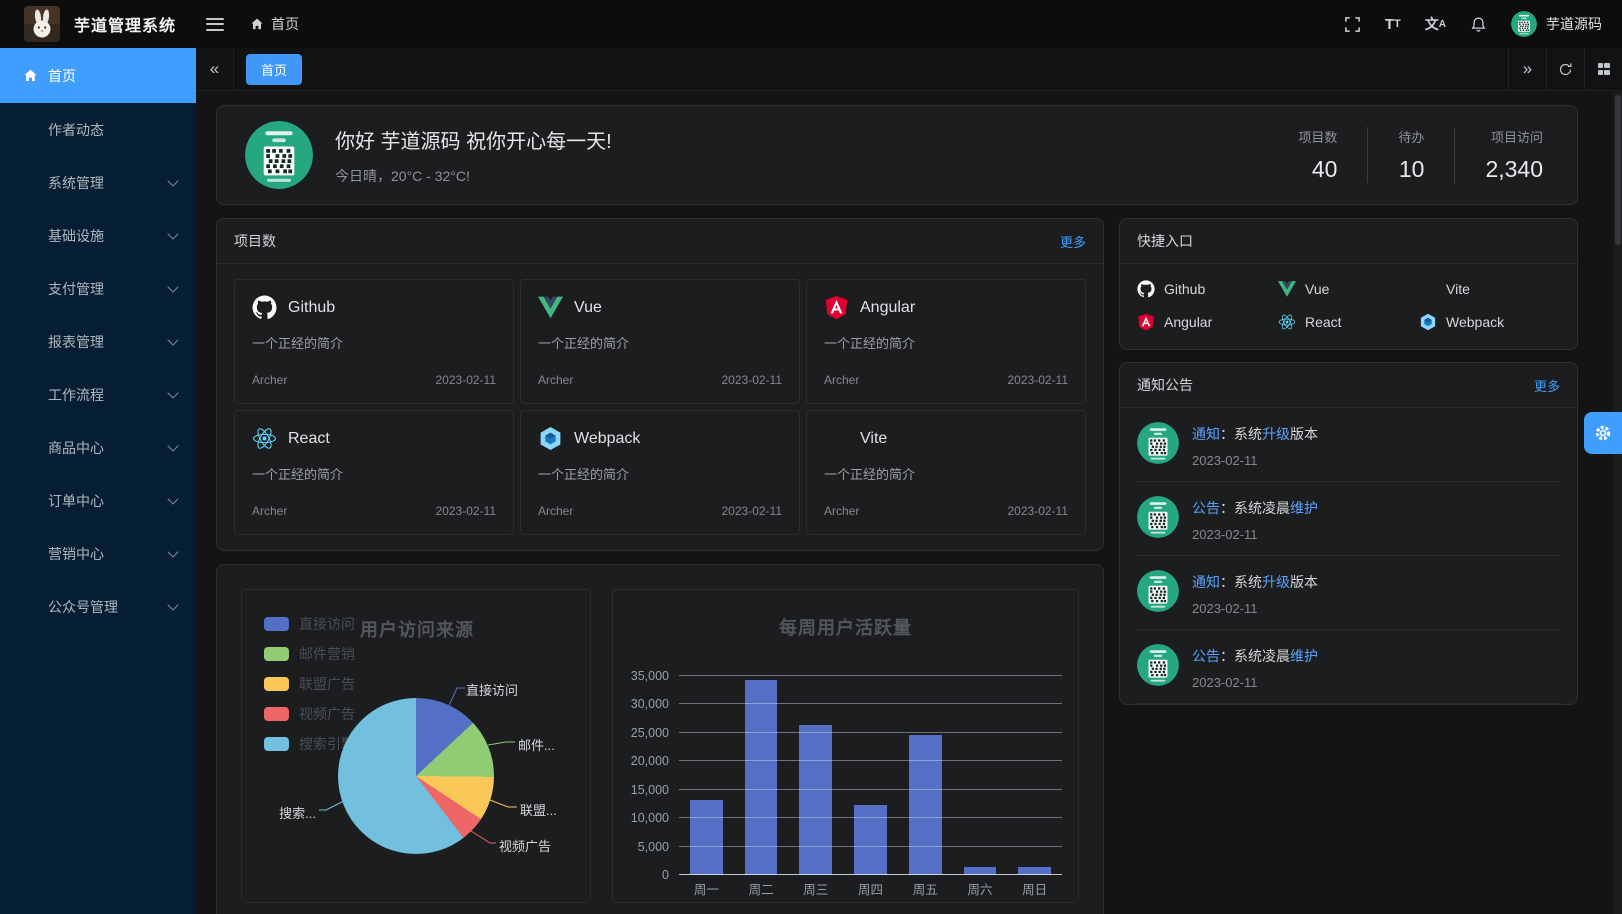 This screenshot has height=914, width=1622. I want to click on shortcut-react: React, so click(1348, 322).